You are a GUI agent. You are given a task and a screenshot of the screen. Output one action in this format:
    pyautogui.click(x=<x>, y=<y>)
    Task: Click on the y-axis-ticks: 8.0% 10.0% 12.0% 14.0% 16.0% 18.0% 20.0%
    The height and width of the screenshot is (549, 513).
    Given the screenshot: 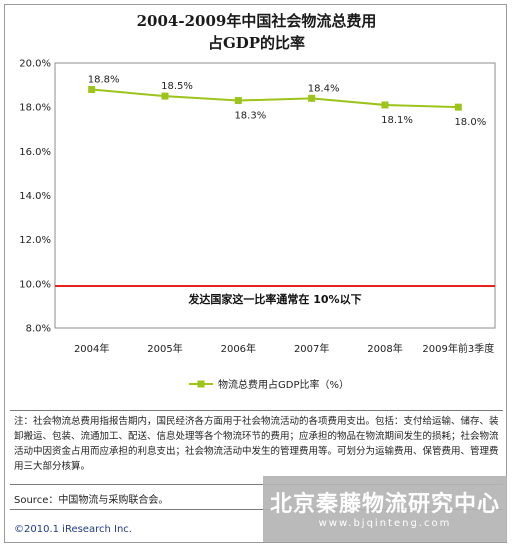 What is the action you would take?
    pyautogui.click(x=35, y=197)
    